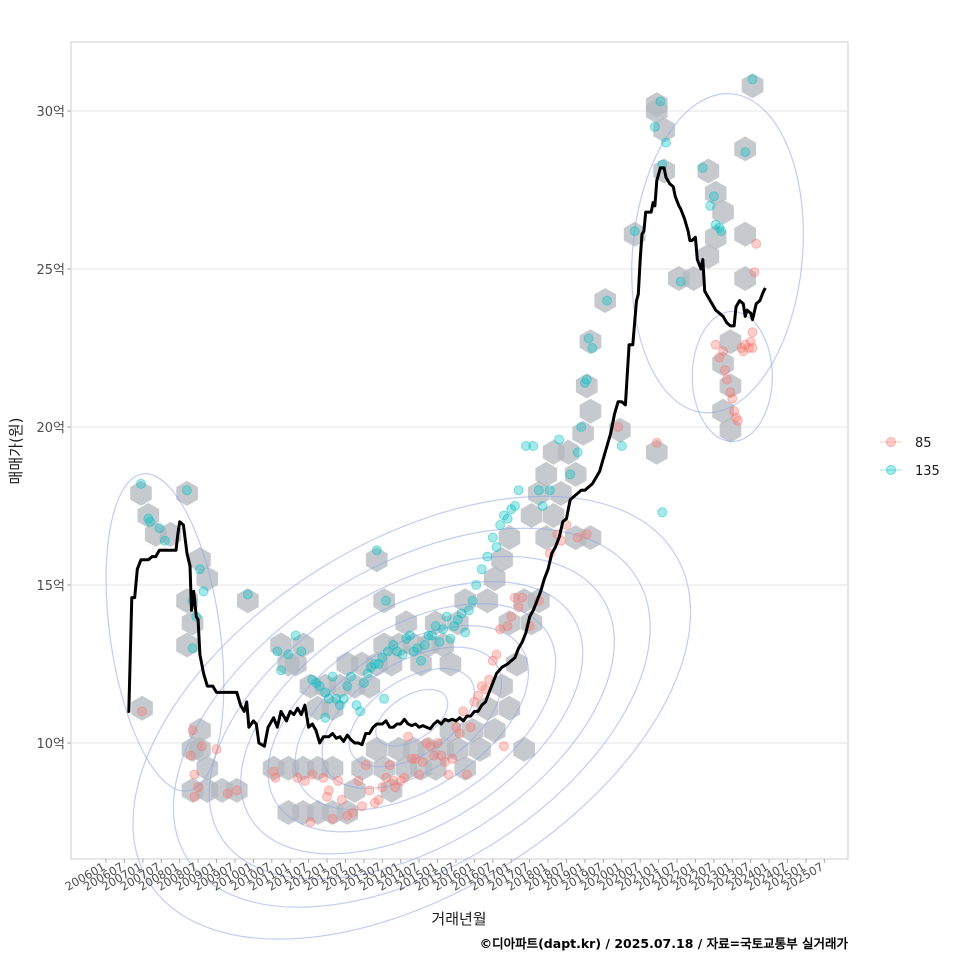 Image resolution: width=960 pixels, height=960 pixels. I want to click on legend-item-85: 85, so click(906, 443).